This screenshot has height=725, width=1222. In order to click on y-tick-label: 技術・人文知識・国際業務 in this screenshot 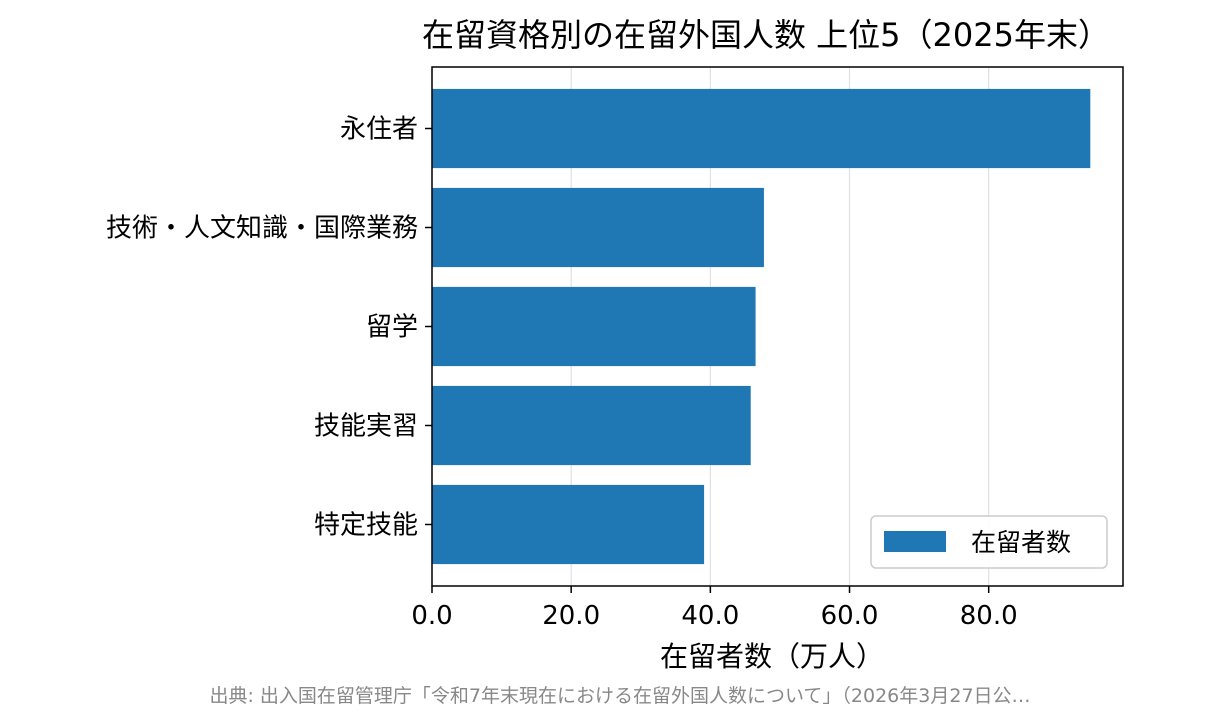, I will do `click(262, 229)`.